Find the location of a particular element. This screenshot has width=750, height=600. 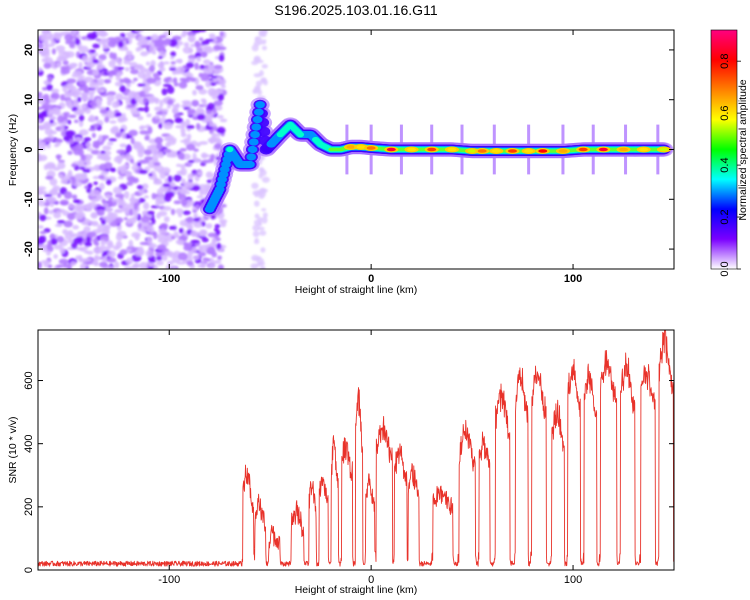

colorbar-tick-label: 0.6 is located at coordinates (725, 112).